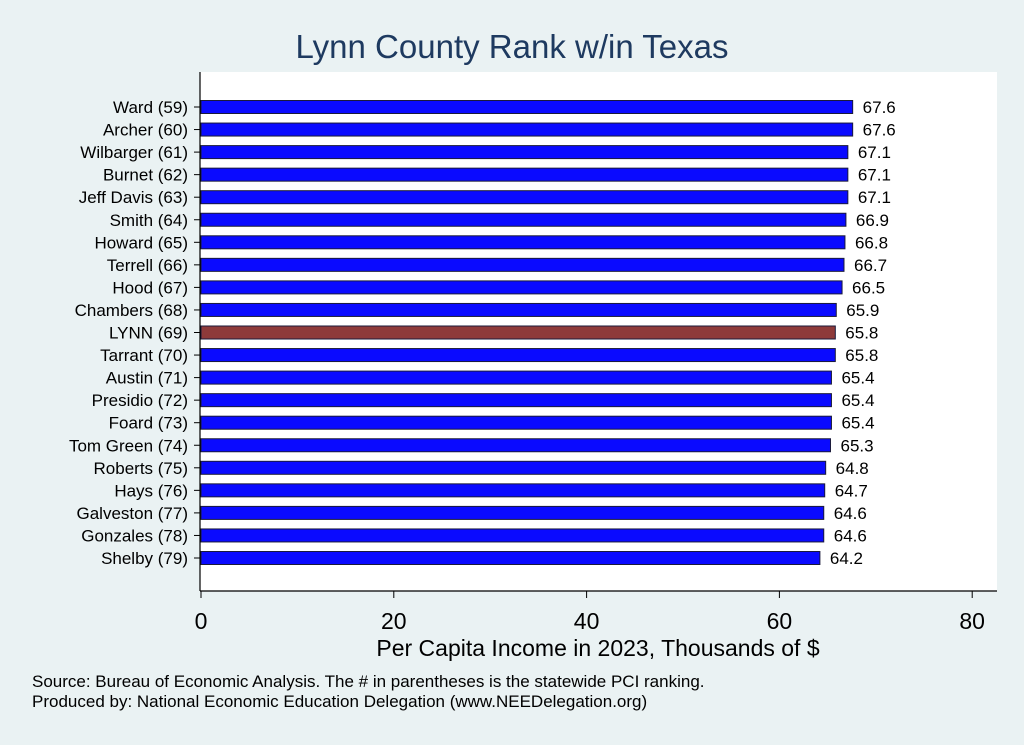 The height and width of the screenshot is (745, 1024). I want to click on chart-title: Lynn County Rank w/in Texas, so click(512, 46).